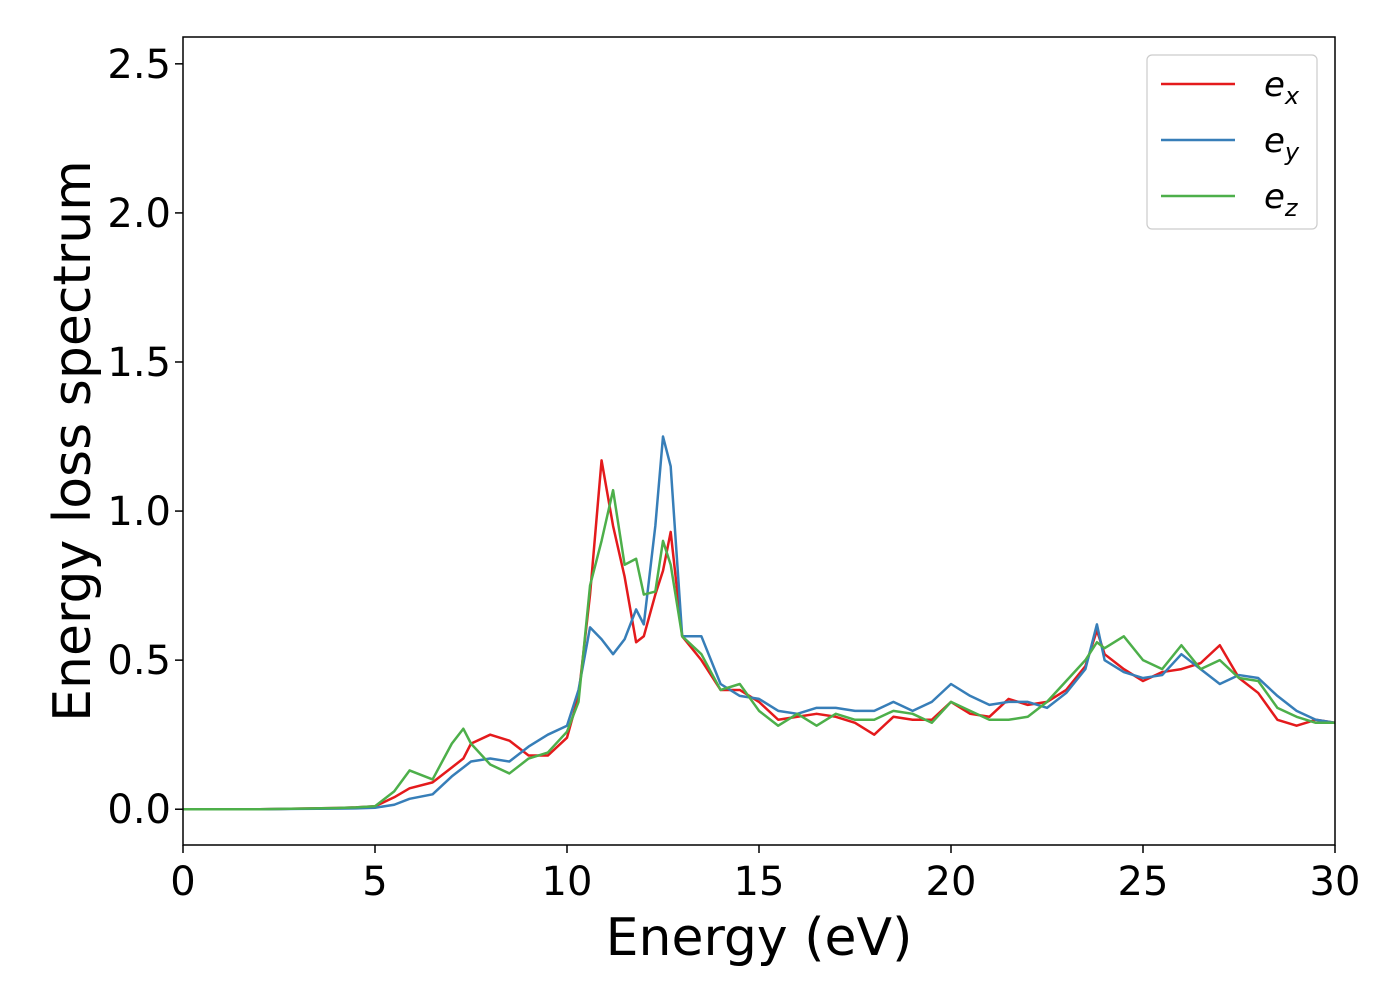  Describe the element at coordinates (182, 882) in the screenshot. I see `x-tick-label: 0` at that location.